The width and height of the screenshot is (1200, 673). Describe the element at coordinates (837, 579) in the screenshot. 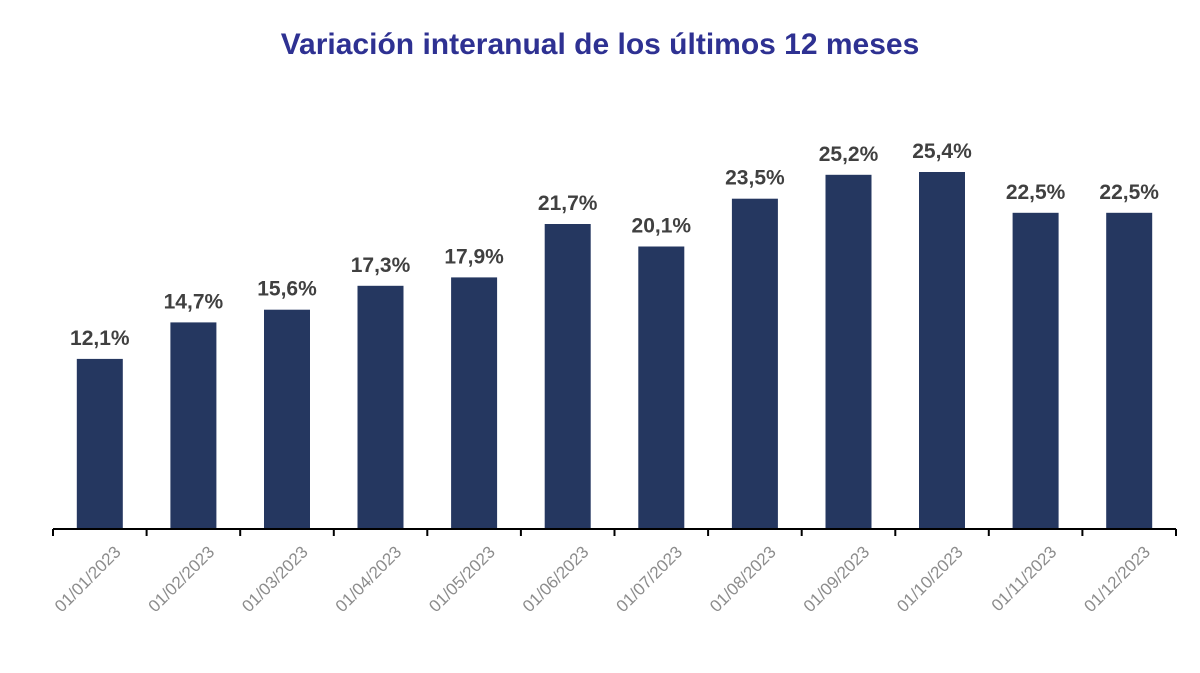

I see `x-tick-label-9: 01/09/2023` at that location.